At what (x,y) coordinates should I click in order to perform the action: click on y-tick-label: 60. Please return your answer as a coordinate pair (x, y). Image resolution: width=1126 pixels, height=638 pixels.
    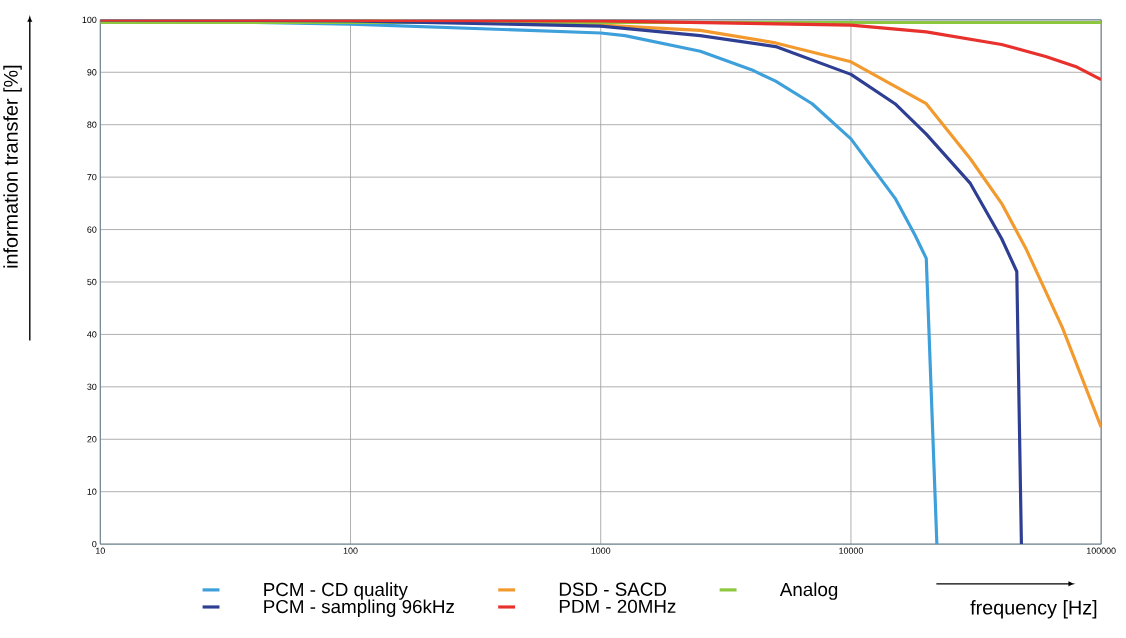
    Looking at the image, I should click on (92, 229).